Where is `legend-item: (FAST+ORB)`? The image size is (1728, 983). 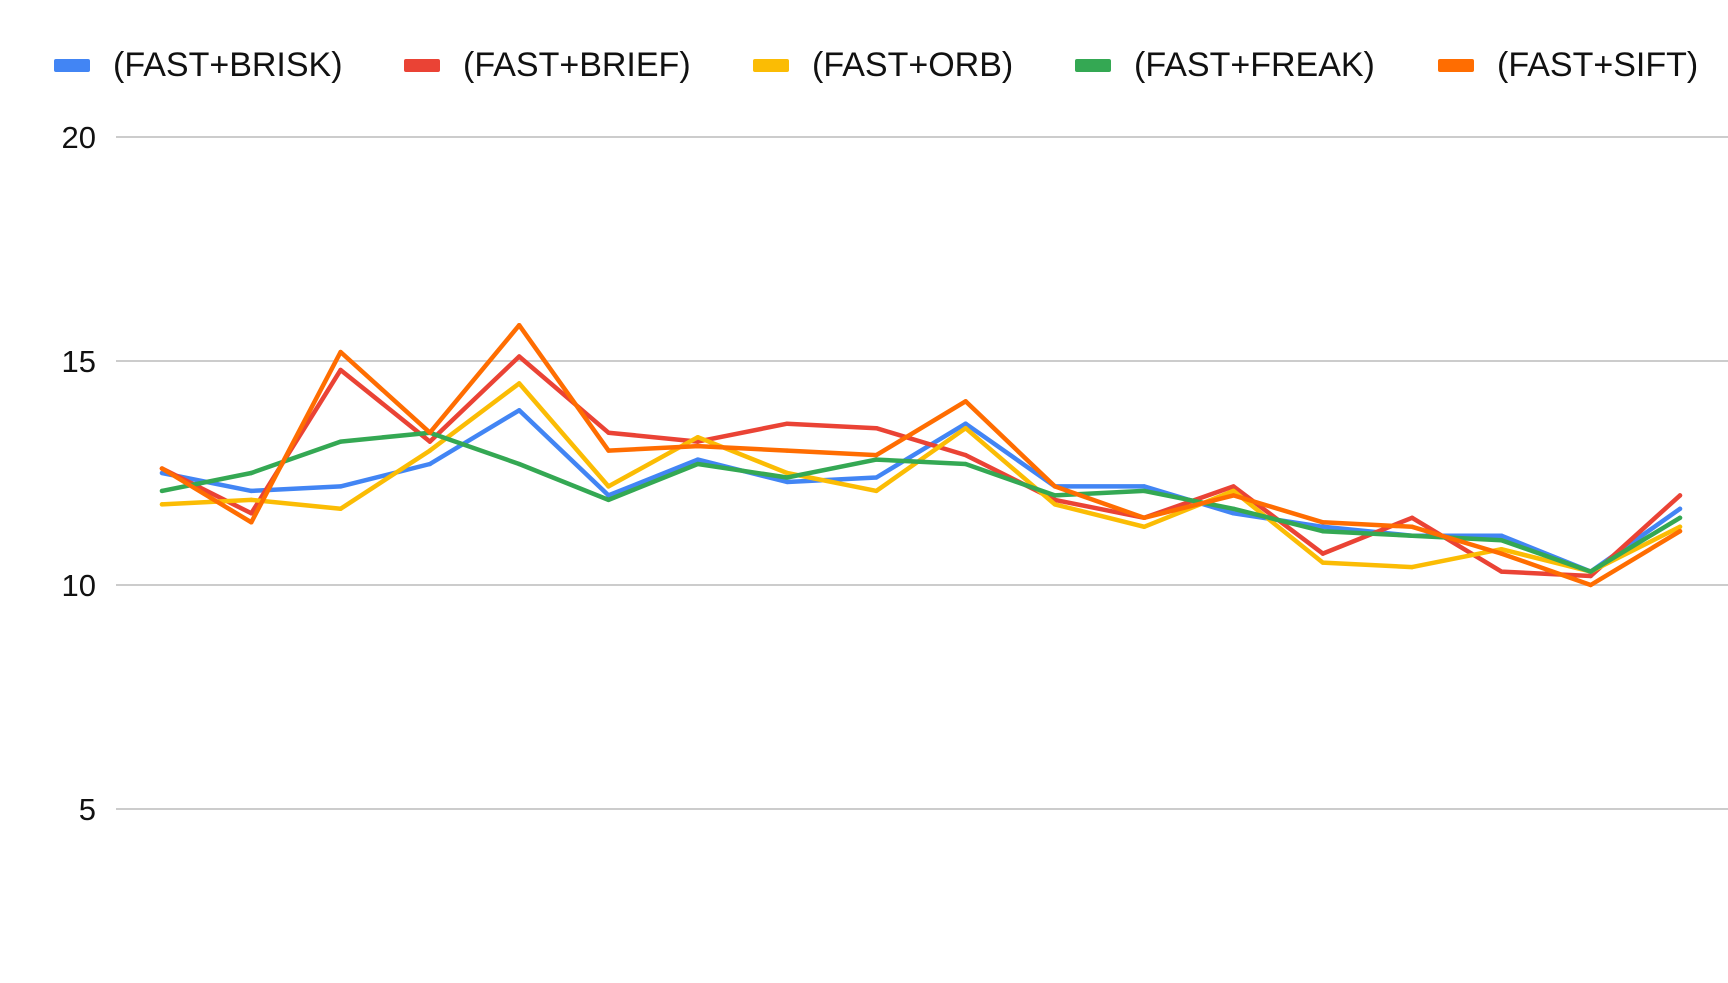
legend-item: (FAST+ORB) is located at coordinates (883, 65).